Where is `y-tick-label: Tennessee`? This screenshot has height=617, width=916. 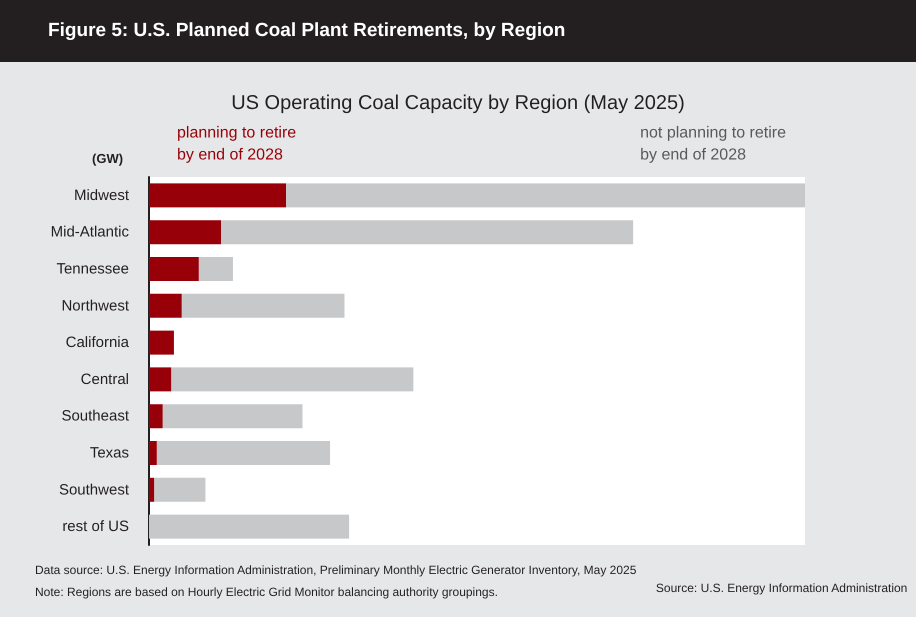
y-tick-label: Tennessee is located at coordinates (92, 269).